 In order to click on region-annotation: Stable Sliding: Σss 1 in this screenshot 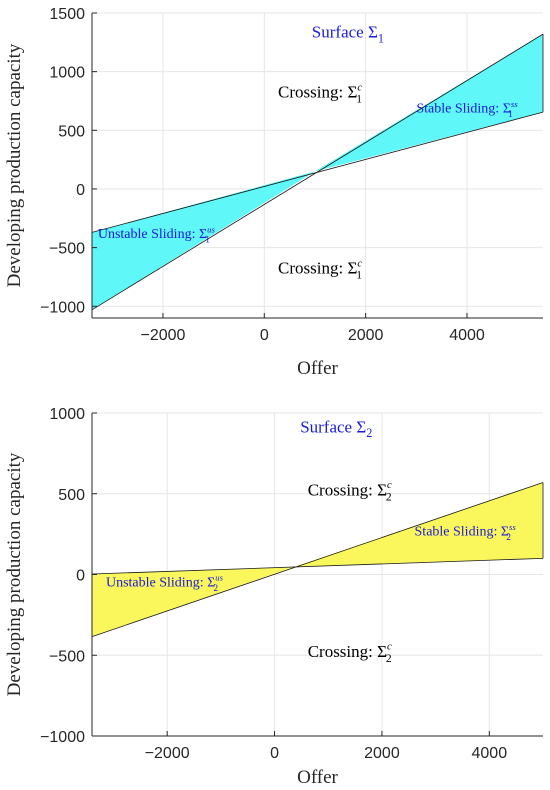, I will do `click(467, 109)`.